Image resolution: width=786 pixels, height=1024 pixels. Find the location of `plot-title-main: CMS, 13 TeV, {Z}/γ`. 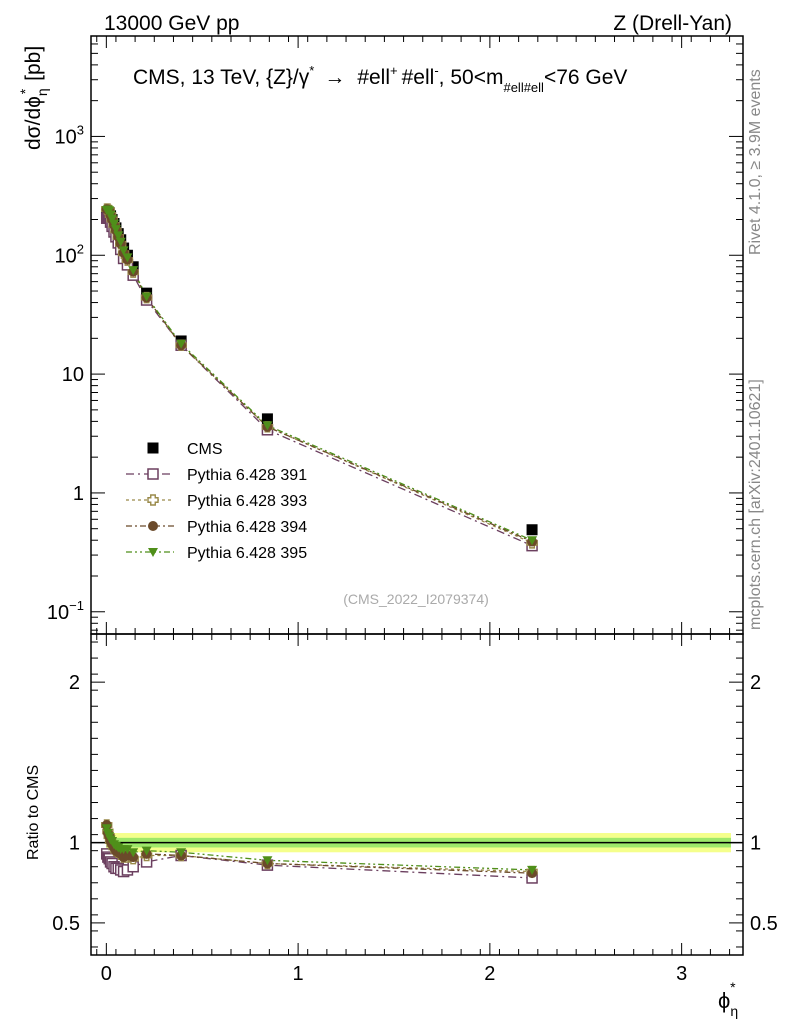

plot-title-main: CMS, 13 TeV, {Z}/γ is located at coordinates (221, 77).